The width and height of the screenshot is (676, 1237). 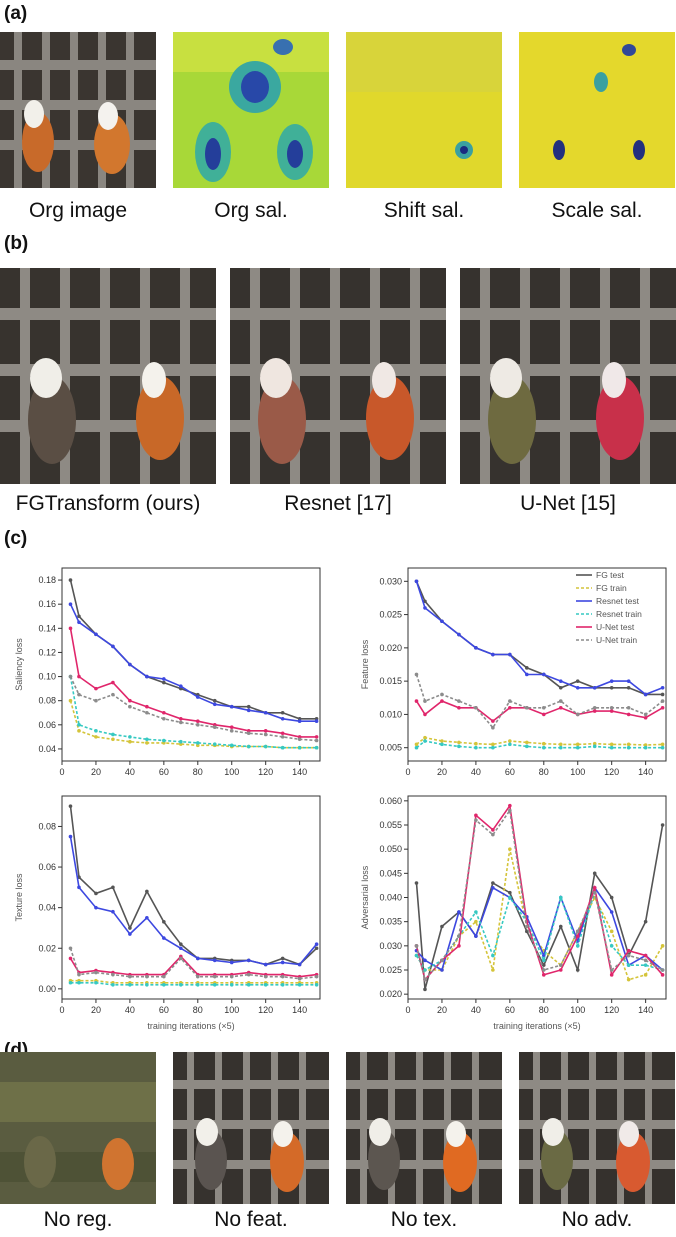 I want to click on unet-train-series-line, so click(x=539, y=895).